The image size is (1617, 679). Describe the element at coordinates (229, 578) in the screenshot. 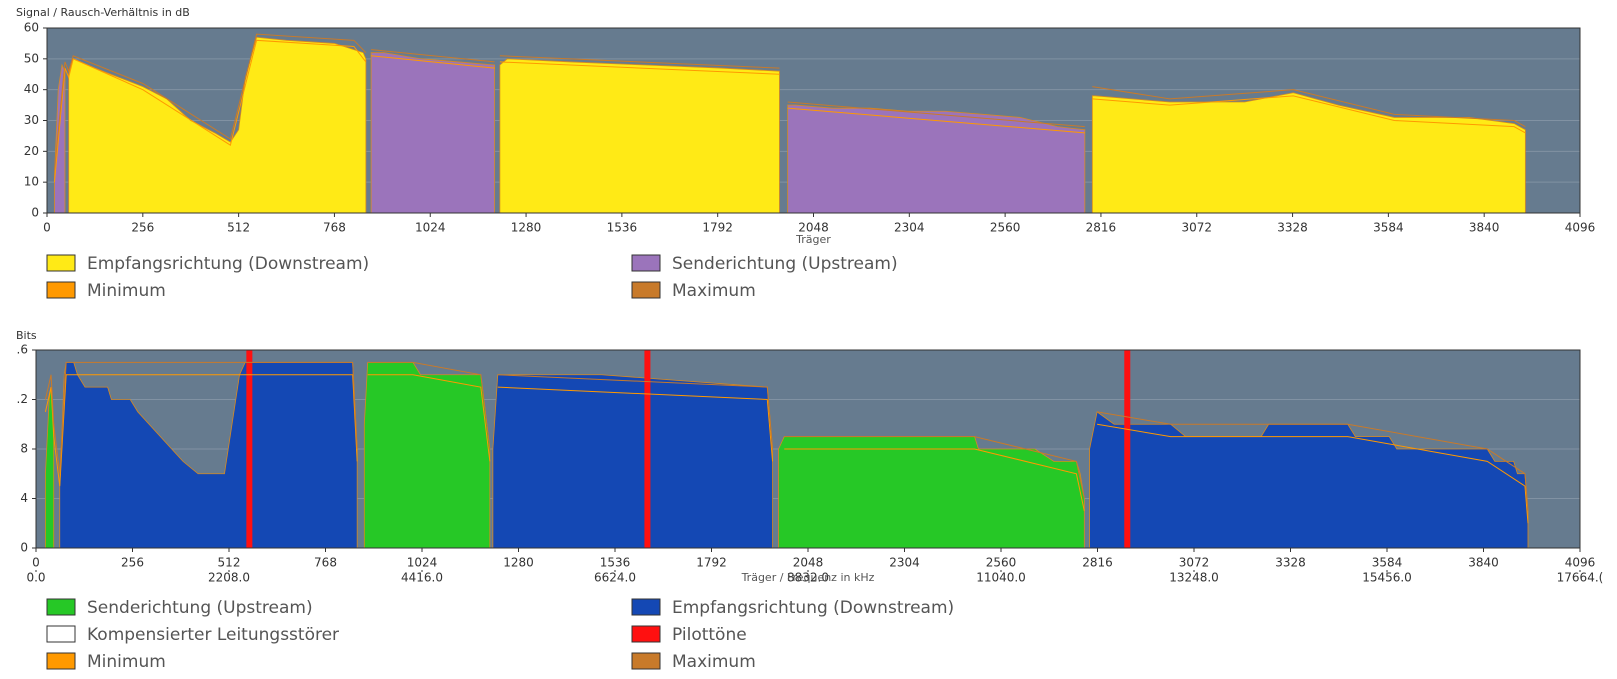

I see `x2-tick-label: 2208.0` at that location.